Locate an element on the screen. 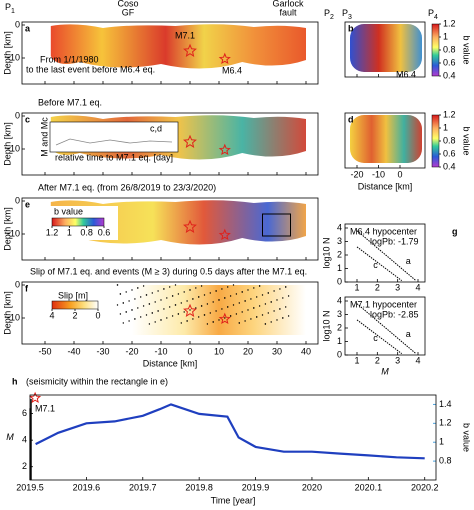 The image size is (474, 510). colorbar-tick-label: 2 is located at coordinates (74, 315).